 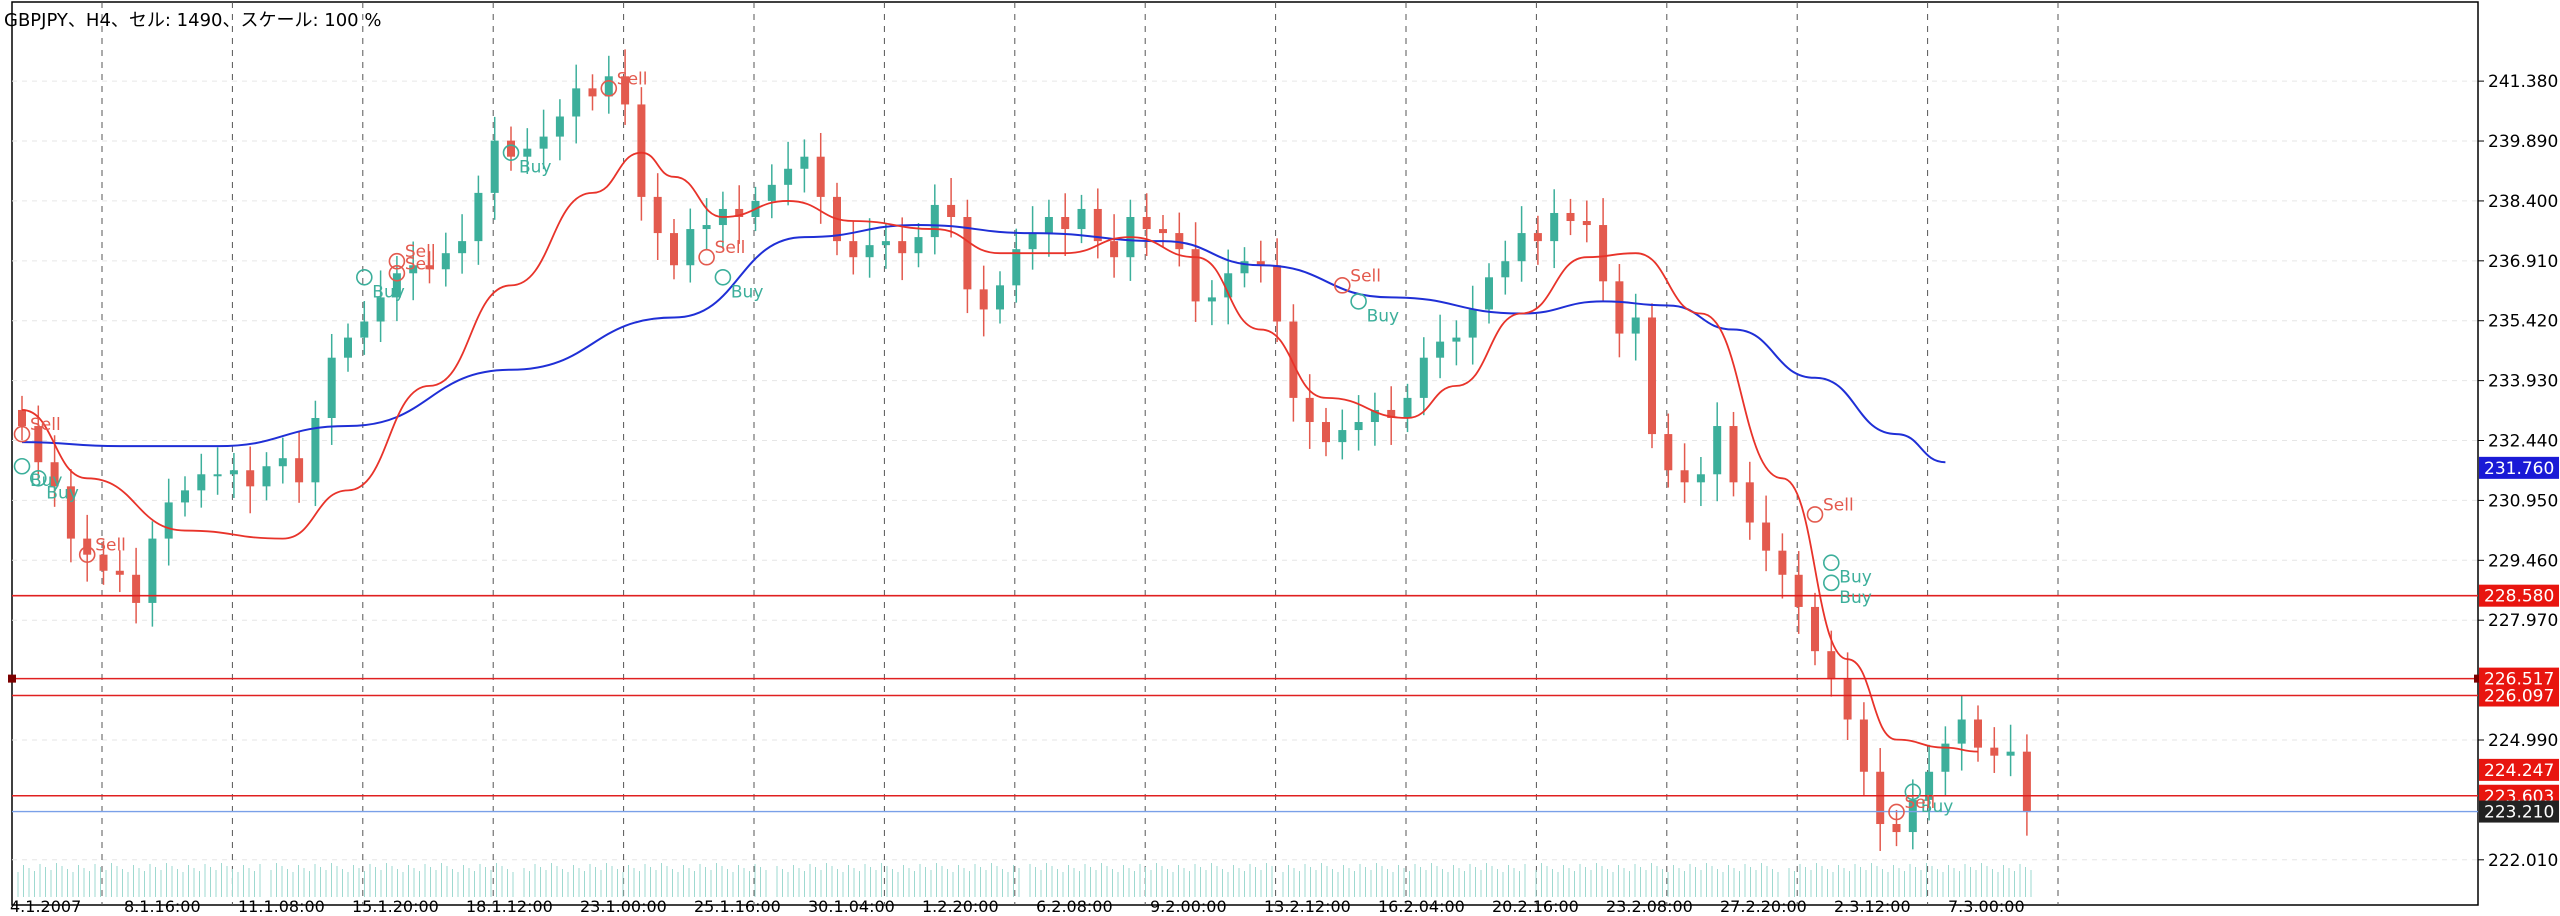 What do you see at coordinates (960, 904) in the screenshot?
I see `time-tick-label: 1.2.20:00` at bounding box center [960, 904].